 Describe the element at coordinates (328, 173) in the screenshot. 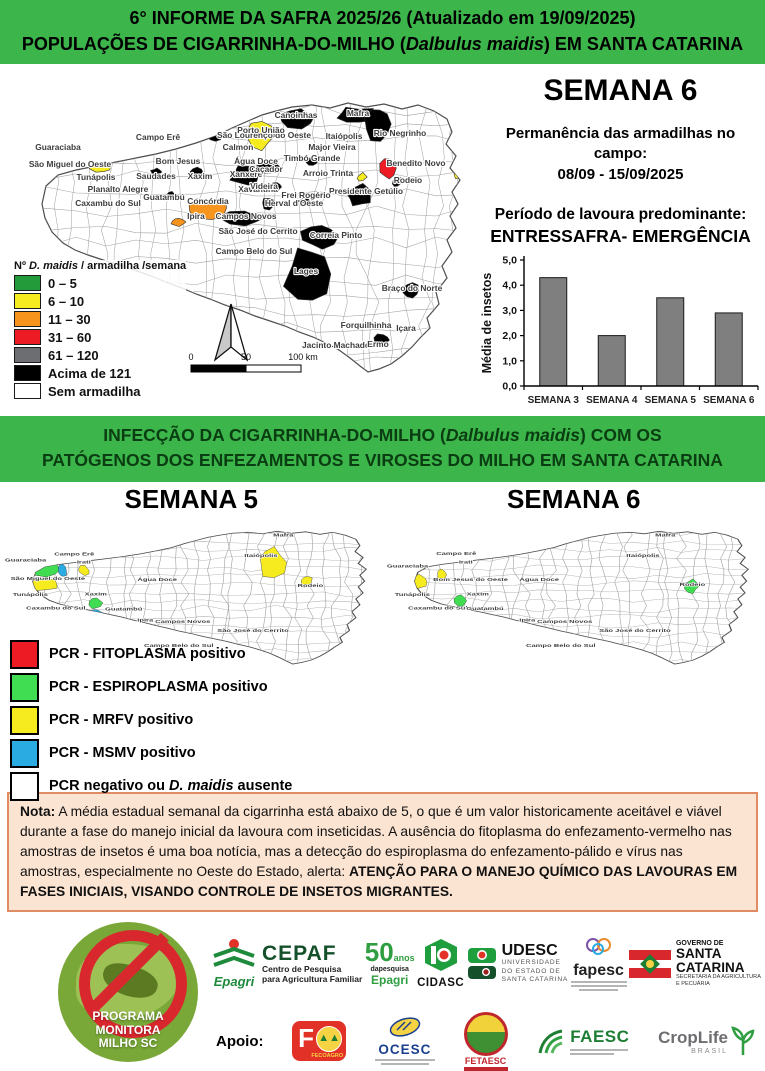

I see `svg-text: Arroio Trinta` at that location.